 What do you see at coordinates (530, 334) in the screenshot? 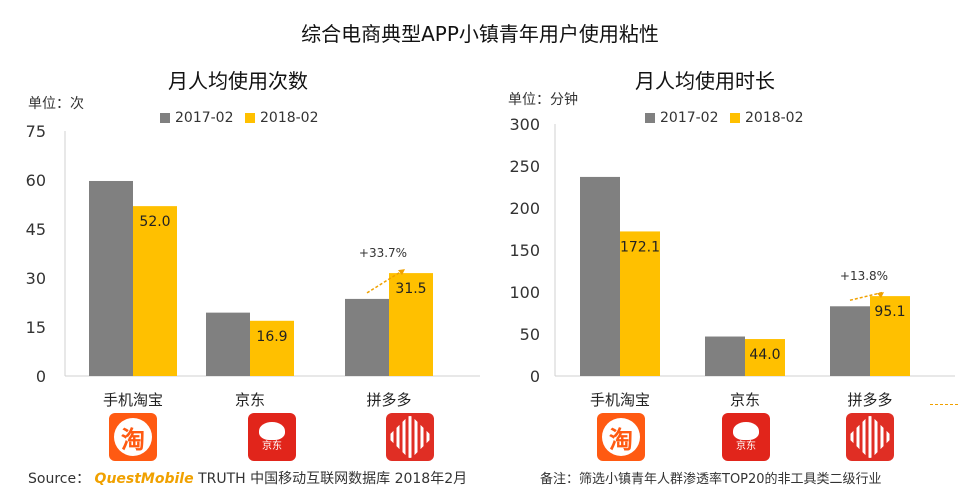
I see `y-tick-label: 50` at bounding box center [530, 334].